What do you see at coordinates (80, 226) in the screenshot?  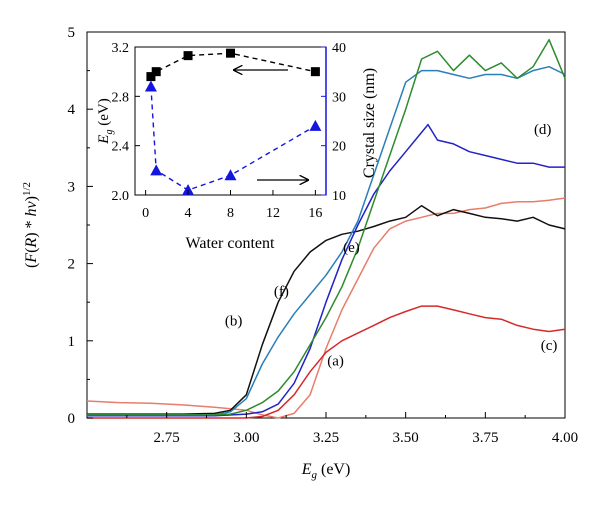 I see `main-y-axis: 0 1 2 3 4 5` at bounding box center [80, 226].